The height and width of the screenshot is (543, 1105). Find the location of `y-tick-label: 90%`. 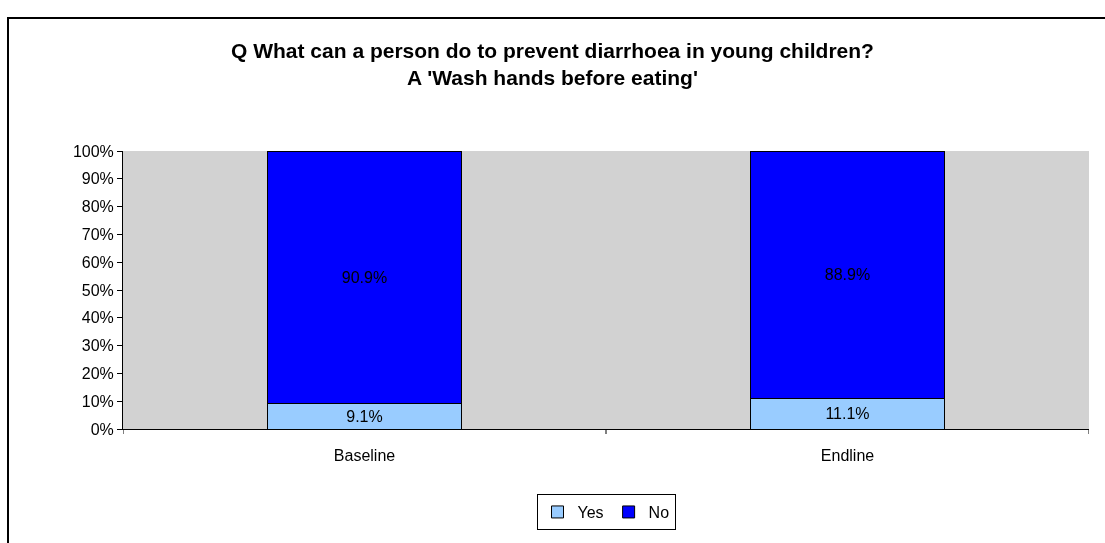

y-tick-label: 90% is located at coordinates (97, 179).